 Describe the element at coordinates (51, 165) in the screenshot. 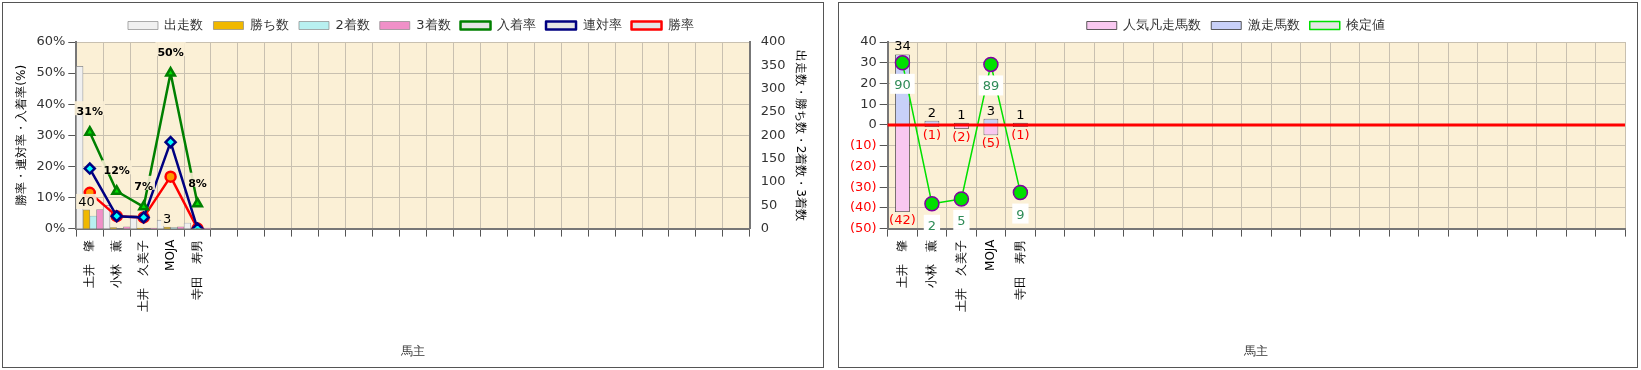

I see `y-tick-label: 20%` at that location.